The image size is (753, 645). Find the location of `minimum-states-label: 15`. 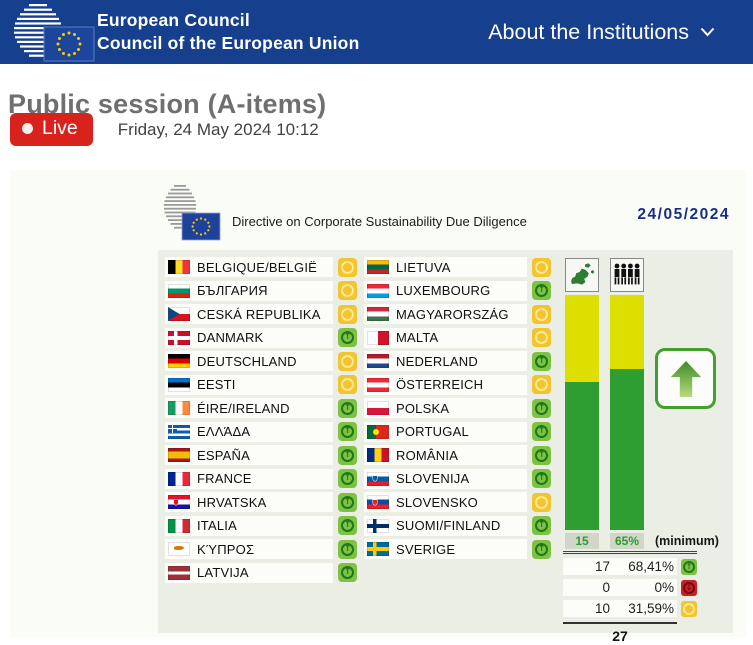

minimum-states-label: 15 is located at coordinates (582, 541).